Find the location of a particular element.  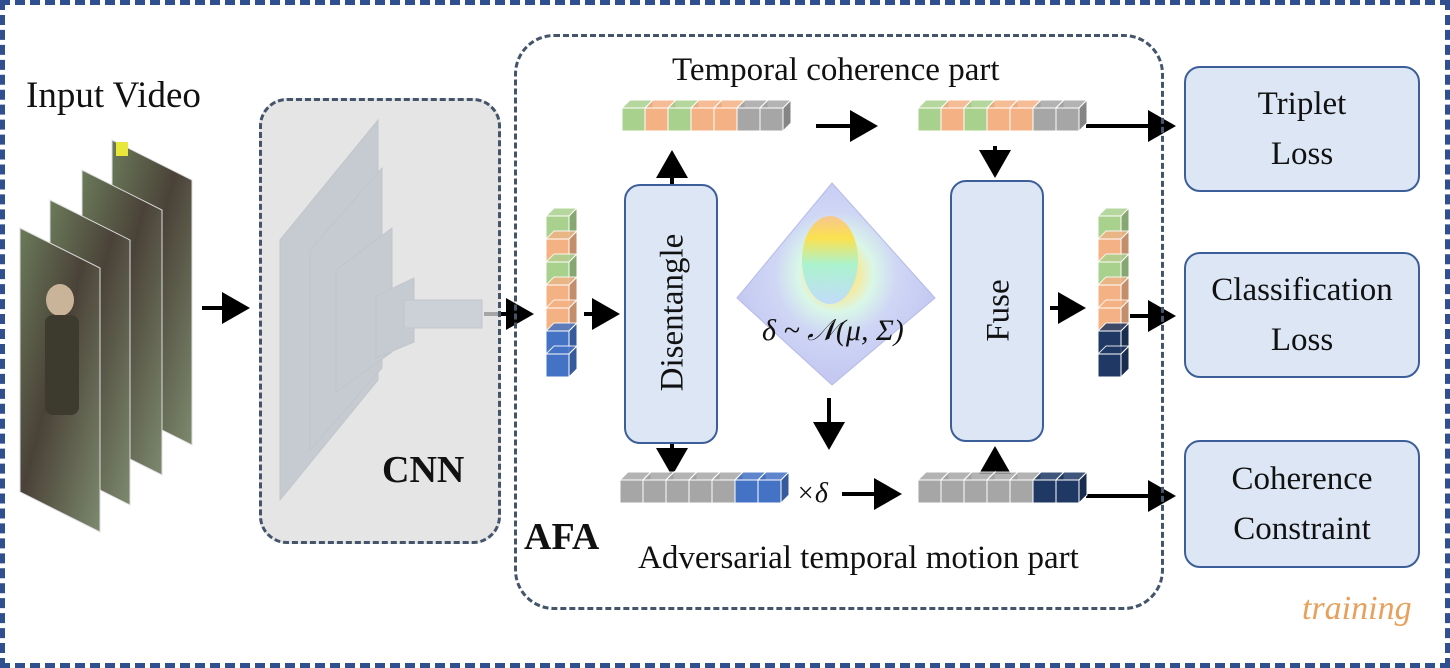

triplet-loss-box: Triplet Loss is located at coordinates (1302, 129).